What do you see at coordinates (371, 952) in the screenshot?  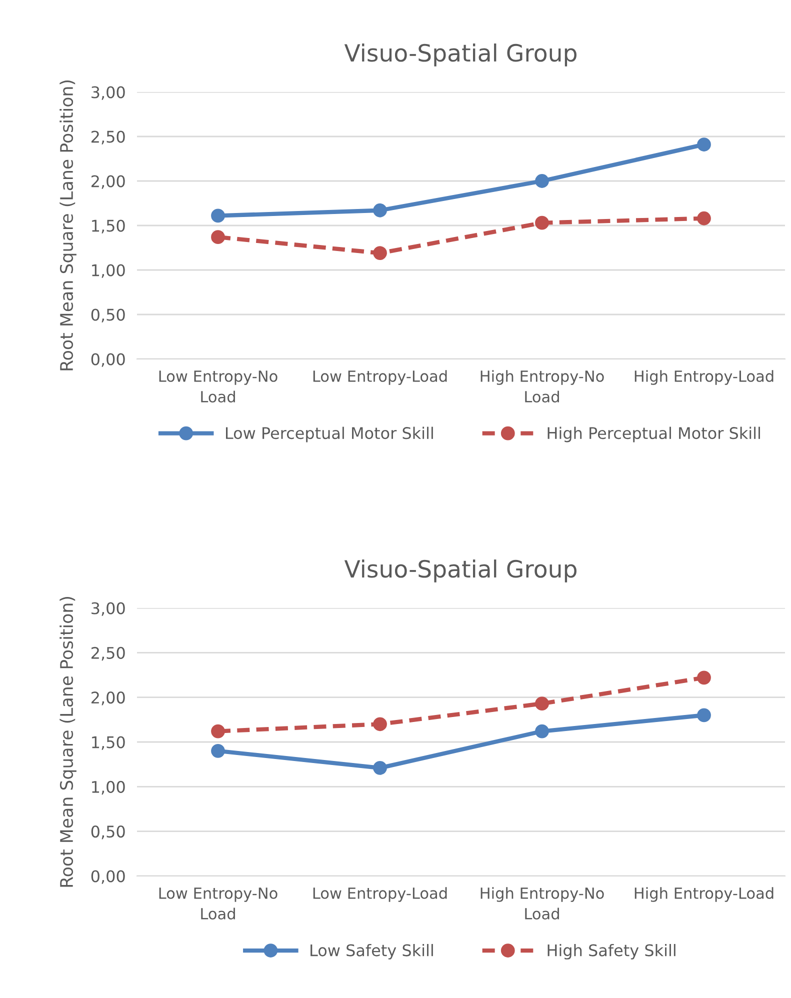 I see `legend-label: Low Safety Skill` at bounding box center [371, 952].